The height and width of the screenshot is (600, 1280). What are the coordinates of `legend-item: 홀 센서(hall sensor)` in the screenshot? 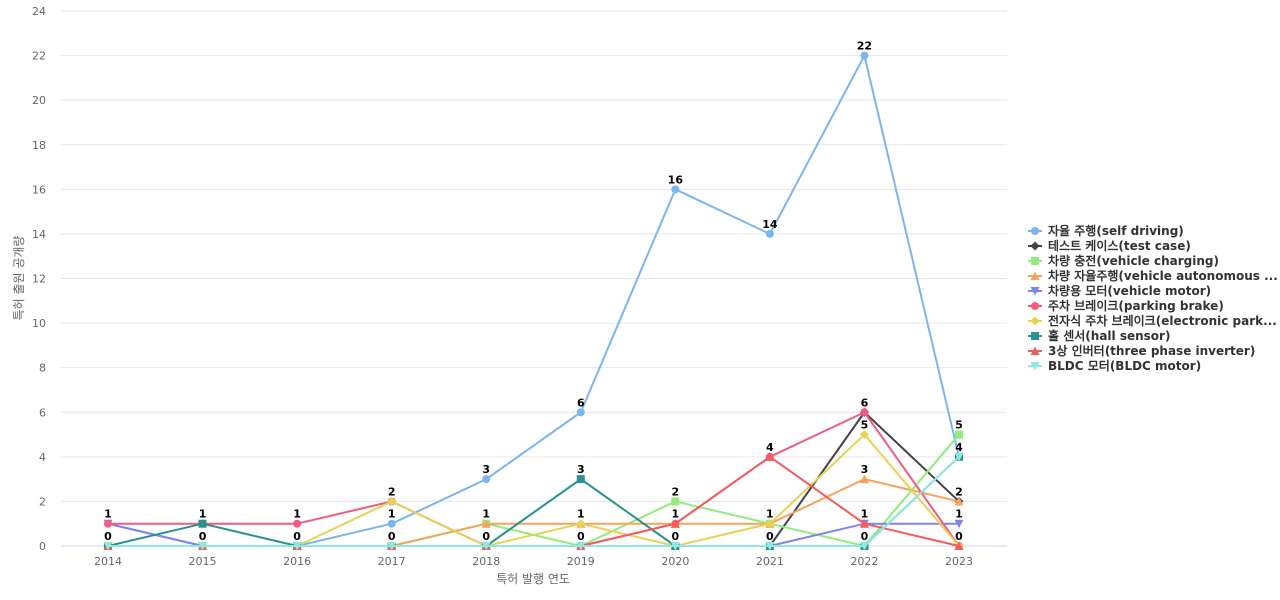 It's located at (1099, 335).